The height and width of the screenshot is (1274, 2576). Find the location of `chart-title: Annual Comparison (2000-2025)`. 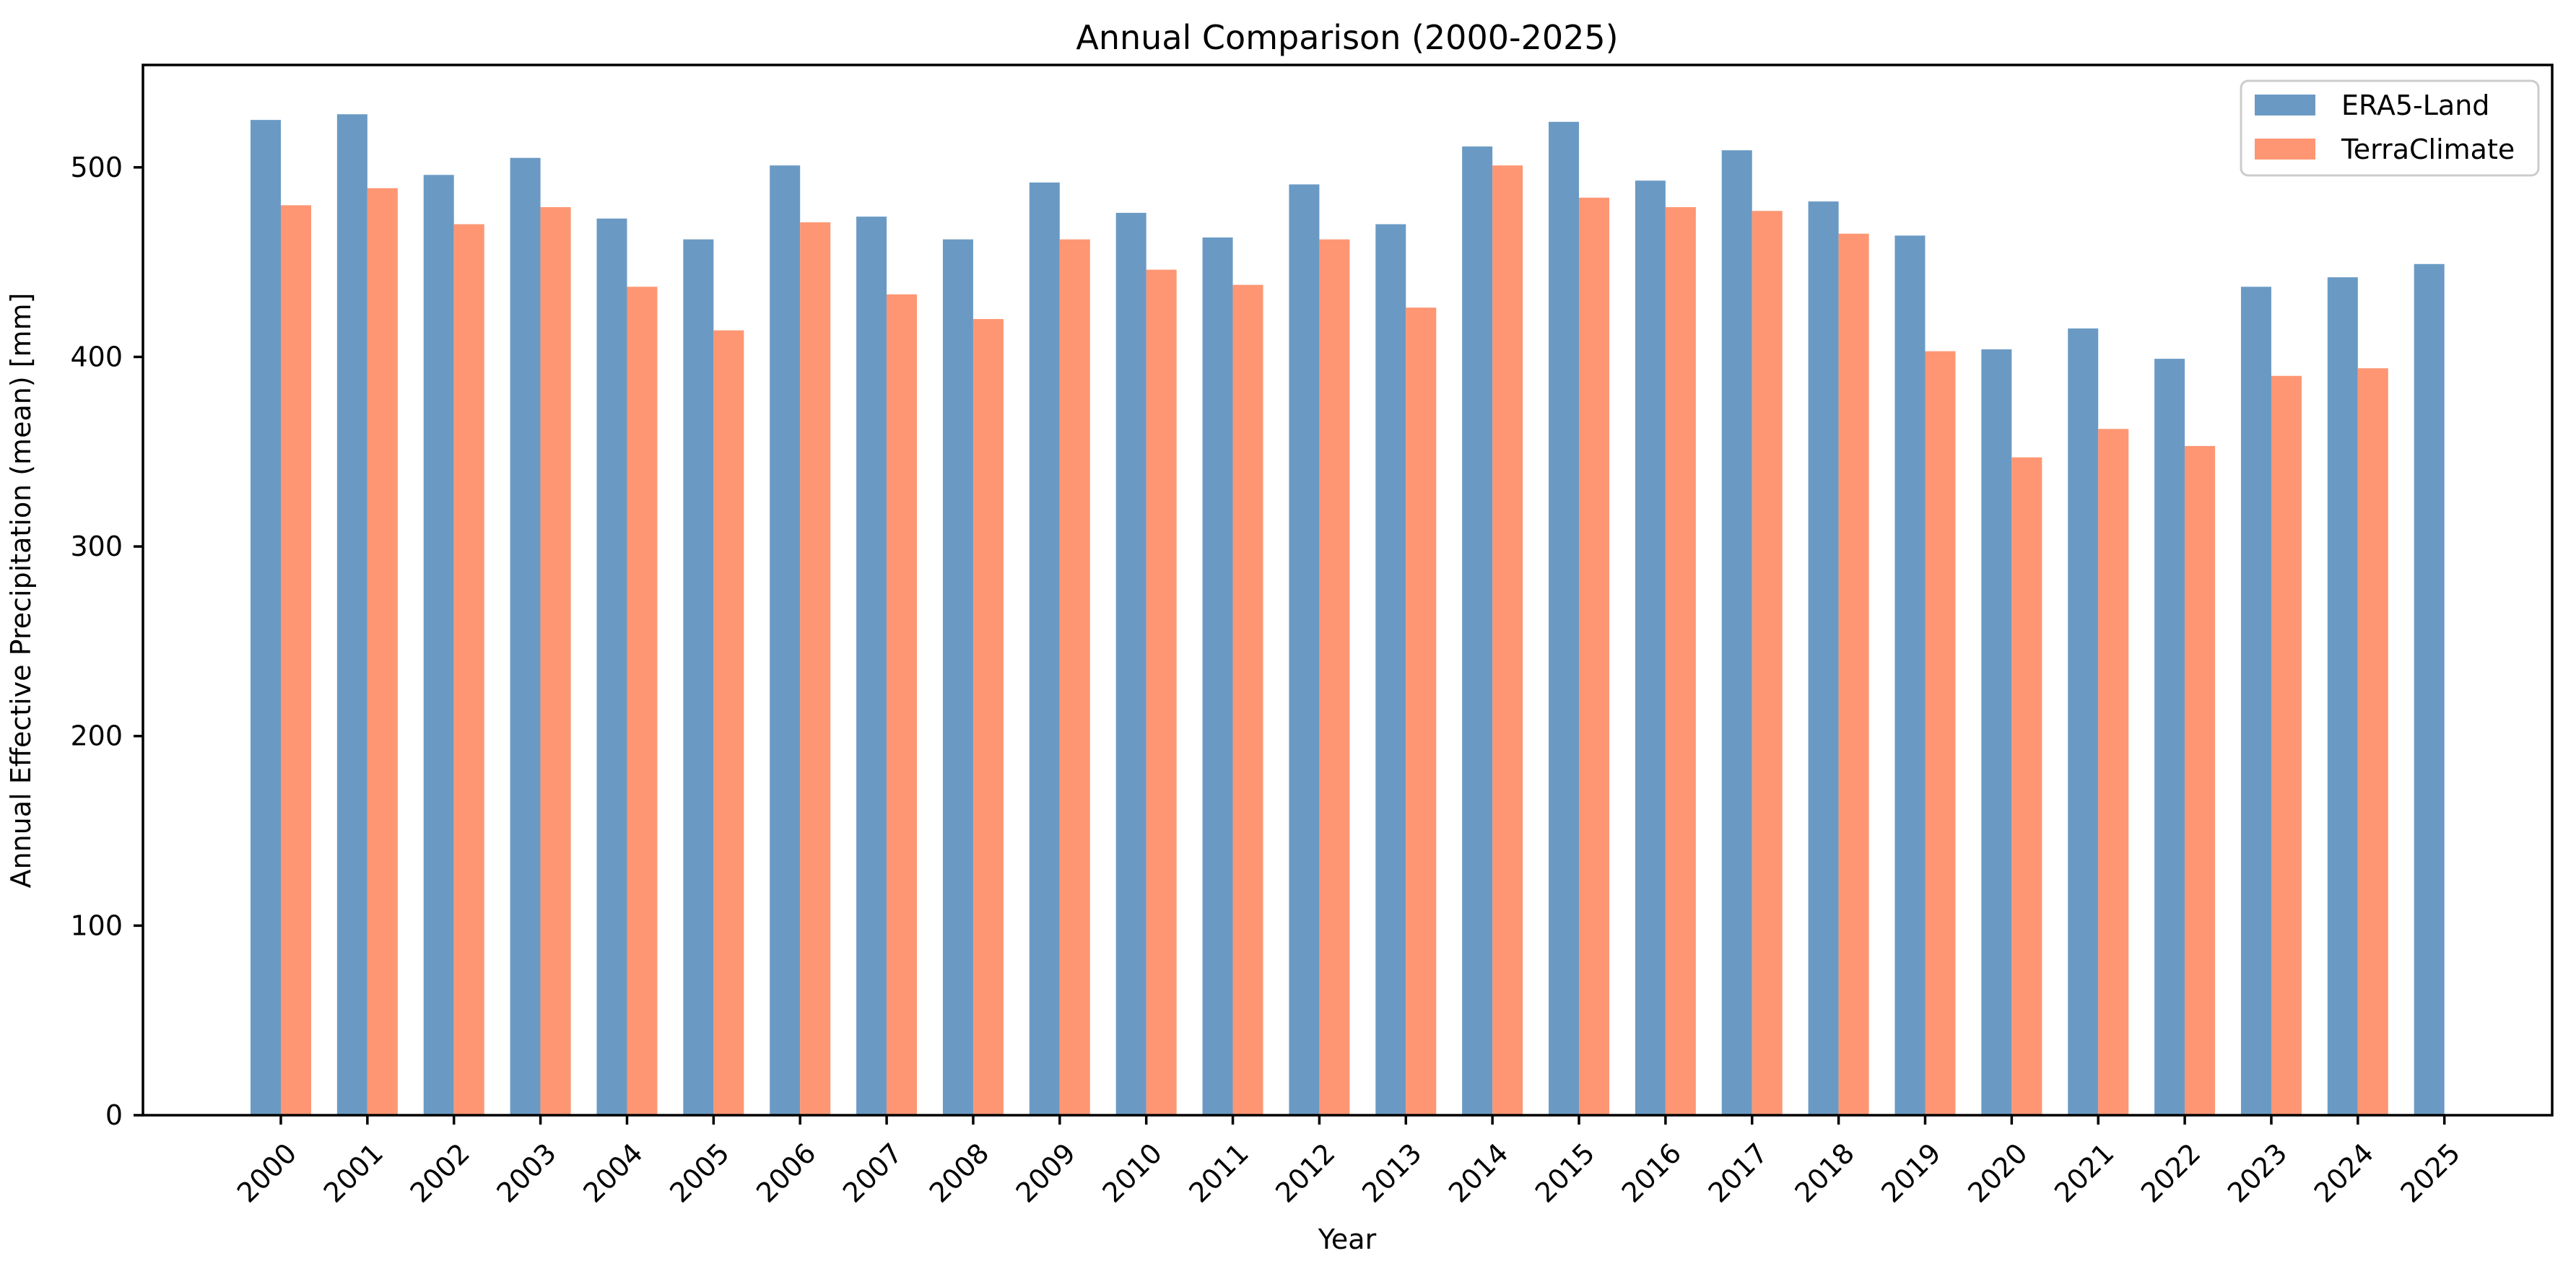

chart-title: Annual Comparison (2000-2025) is located at coordinates (1347, 37).